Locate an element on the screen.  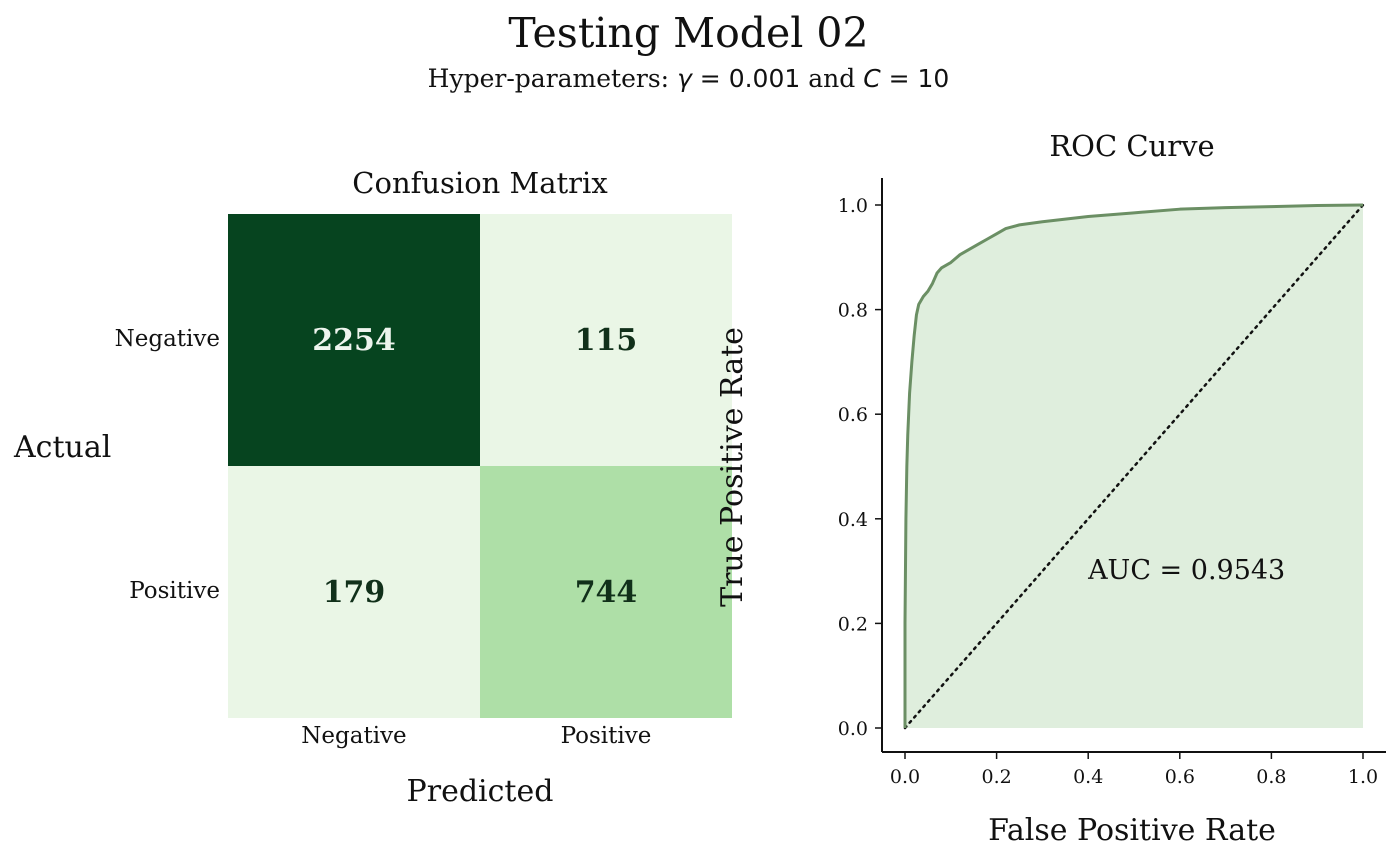
roc-title: ROC Curve is located at coordinates (1132, 146).